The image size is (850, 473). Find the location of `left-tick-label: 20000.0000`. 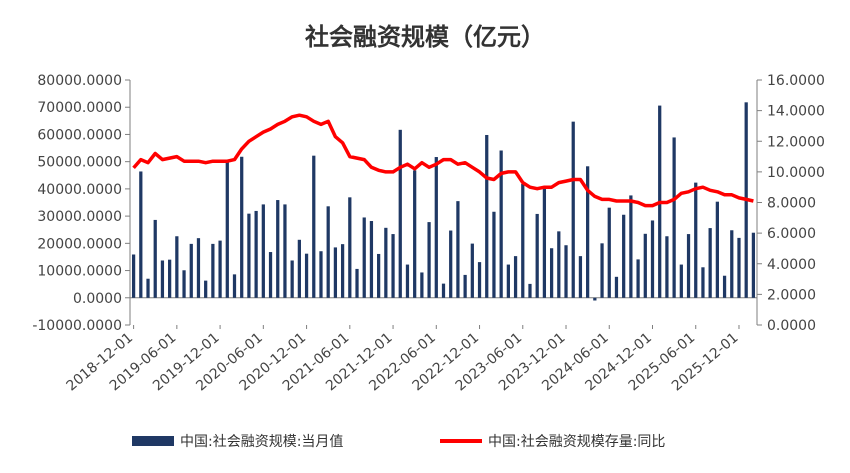

left-tick-label: 20000.0000 is located at coordinates (79, 244).